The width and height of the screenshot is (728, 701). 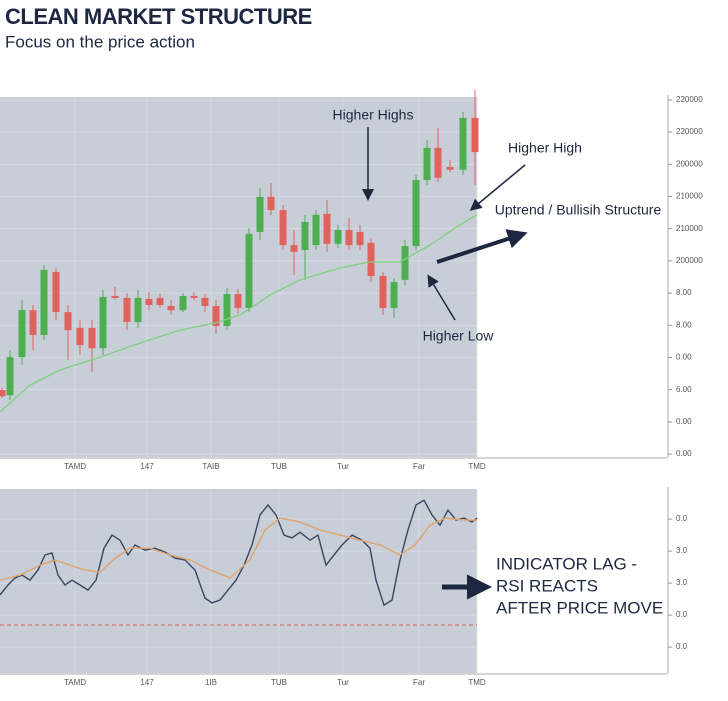 I want to click on annotation: Uptrend / Bullisih Structure, so click(x=578, y=210).